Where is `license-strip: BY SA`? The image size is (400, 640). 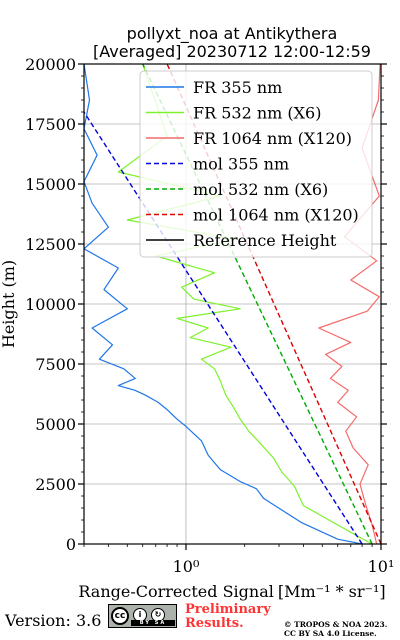
license-strip: BY SA is located at coordinates (153, 623).